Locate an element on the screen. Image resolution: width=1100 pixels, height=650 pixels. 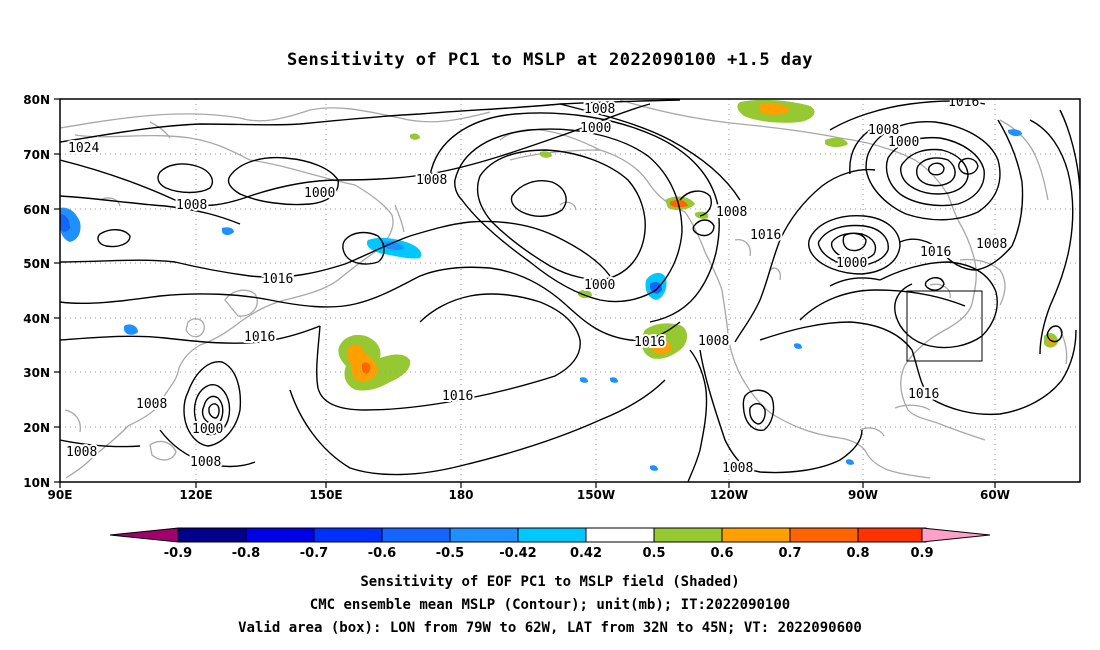
contour-label: 1024 is located at coordinates (83, 148).